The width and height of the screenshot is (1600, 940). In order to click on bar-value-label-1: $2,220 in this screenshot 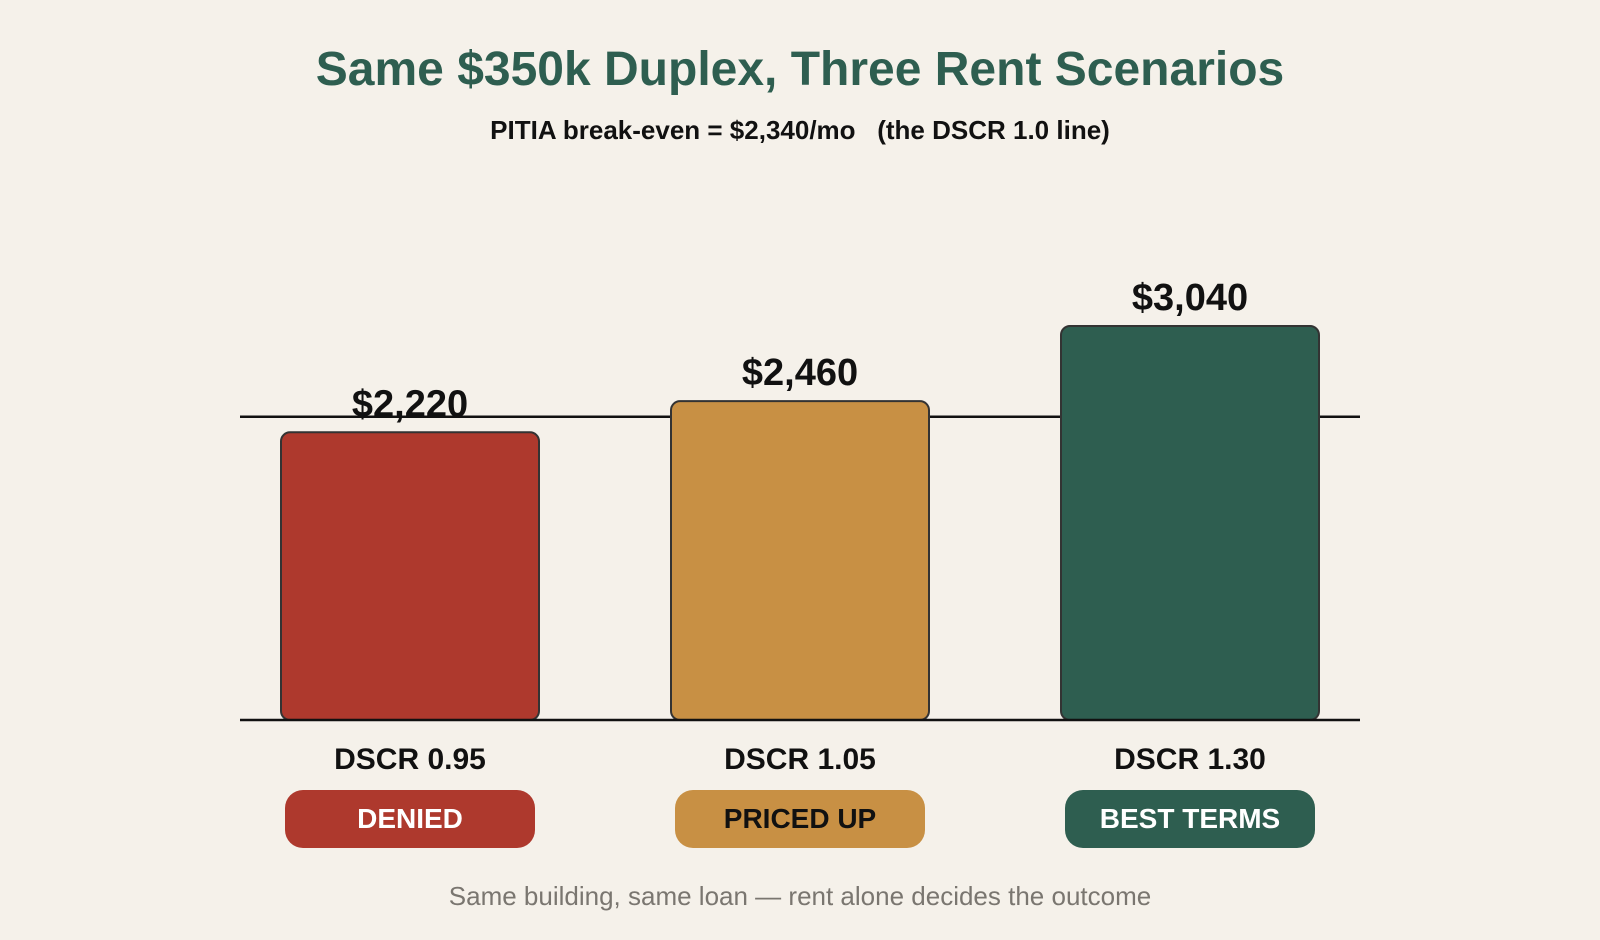, I will do `click(410, 404)`.